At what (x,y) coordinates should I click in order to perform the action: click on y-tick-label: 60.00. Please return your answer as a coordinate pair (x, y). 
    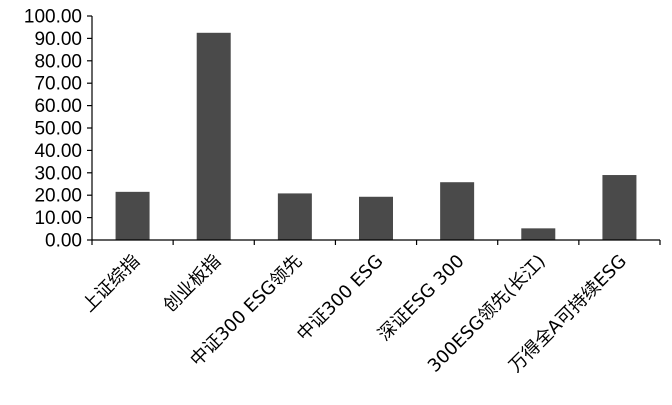
    Looking at the image, I should click on (58, 106).